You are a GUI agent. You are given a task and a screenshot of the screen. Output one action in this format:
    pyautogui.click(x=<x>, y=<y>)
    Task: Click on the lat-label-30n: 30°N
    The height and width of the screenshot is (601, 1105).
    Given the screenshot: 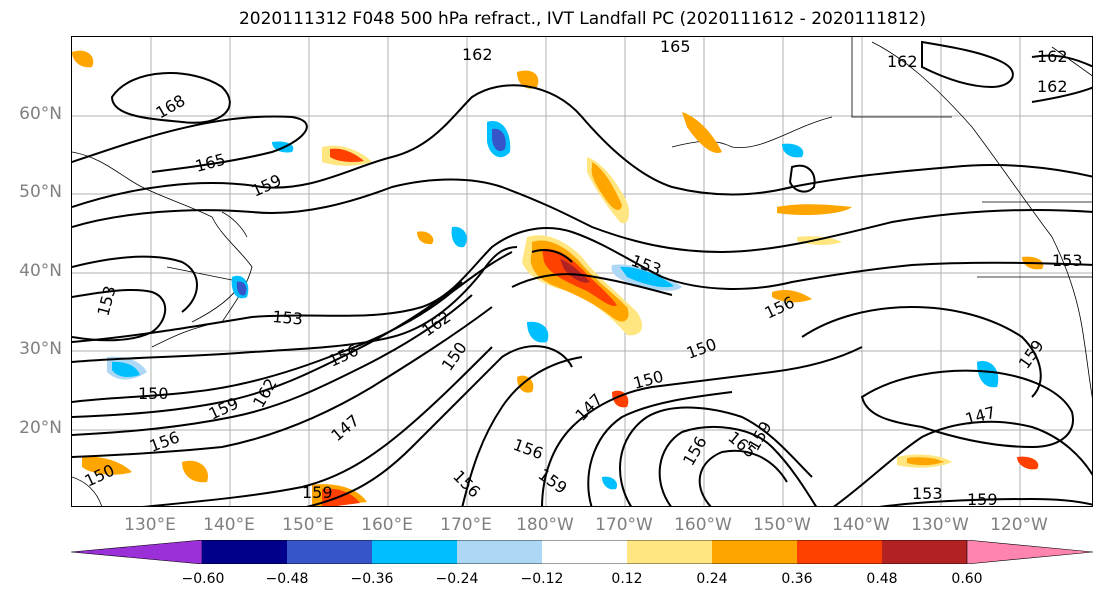 What is the action you would take?
    pyautogui.click(x=40, y=349)
    